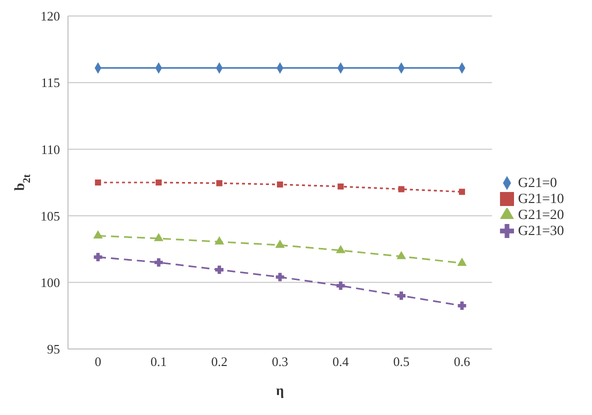 This screenshot has height=415, width=592. I want to click on x-tick-label: 0.4, so click(341, 362).